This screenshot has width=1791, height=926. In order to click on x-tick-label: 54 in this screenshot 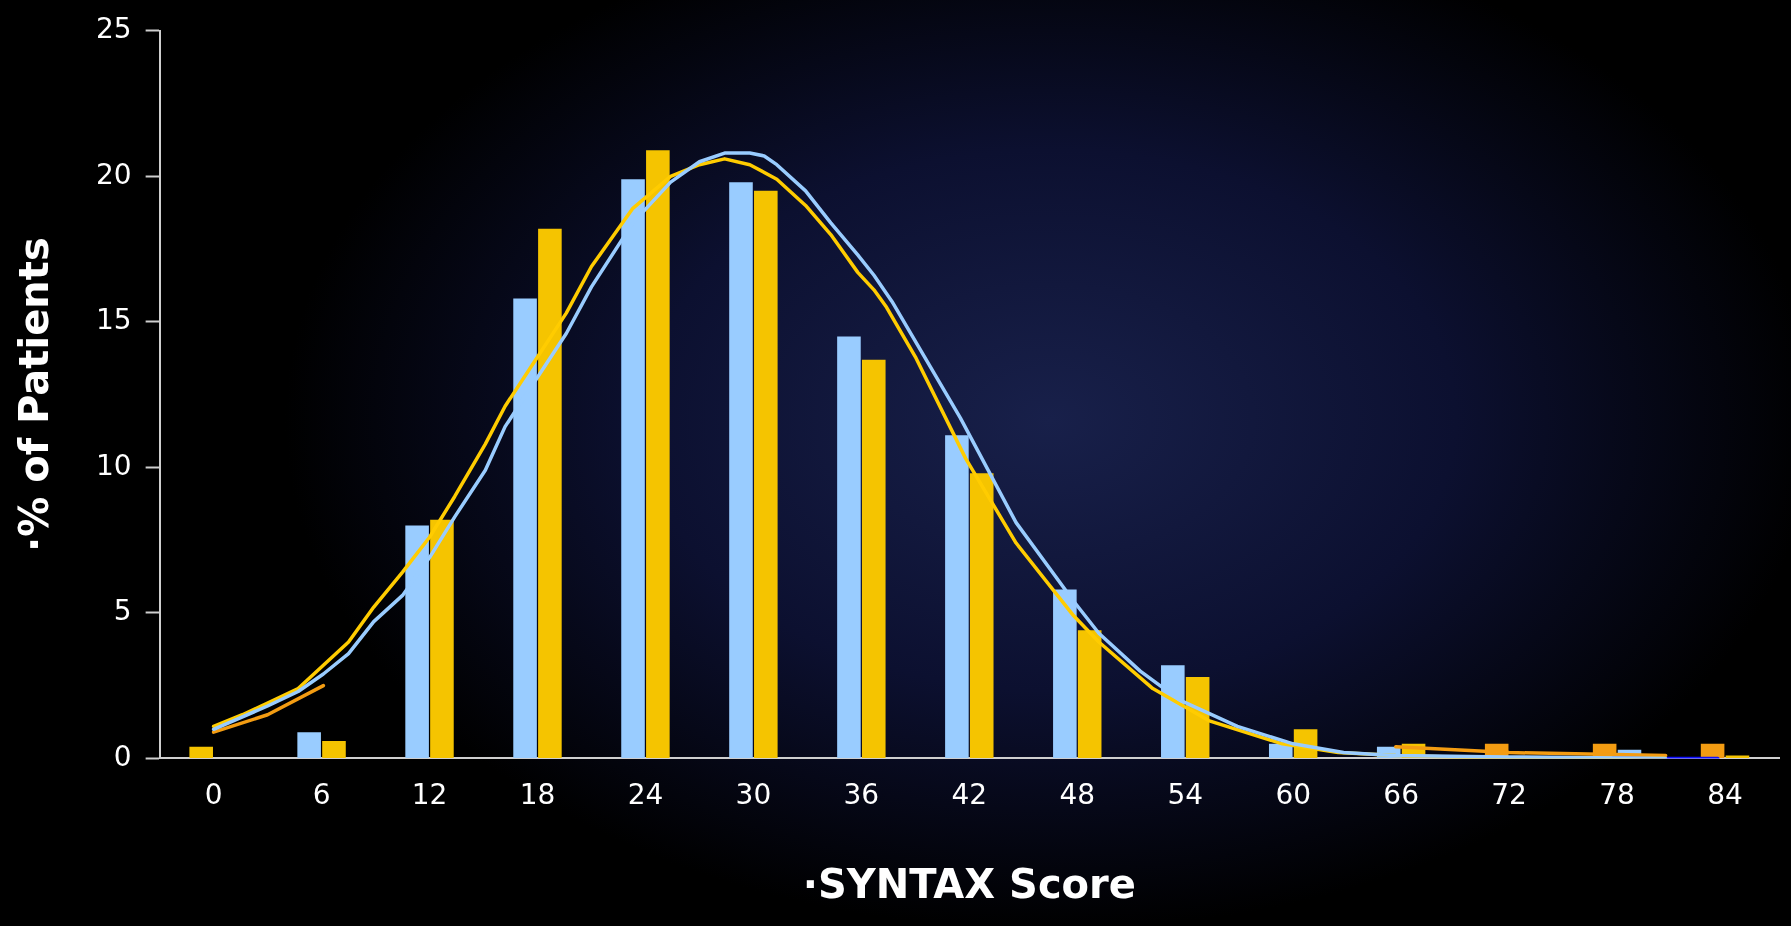, I will do `click(1185, 795)`.